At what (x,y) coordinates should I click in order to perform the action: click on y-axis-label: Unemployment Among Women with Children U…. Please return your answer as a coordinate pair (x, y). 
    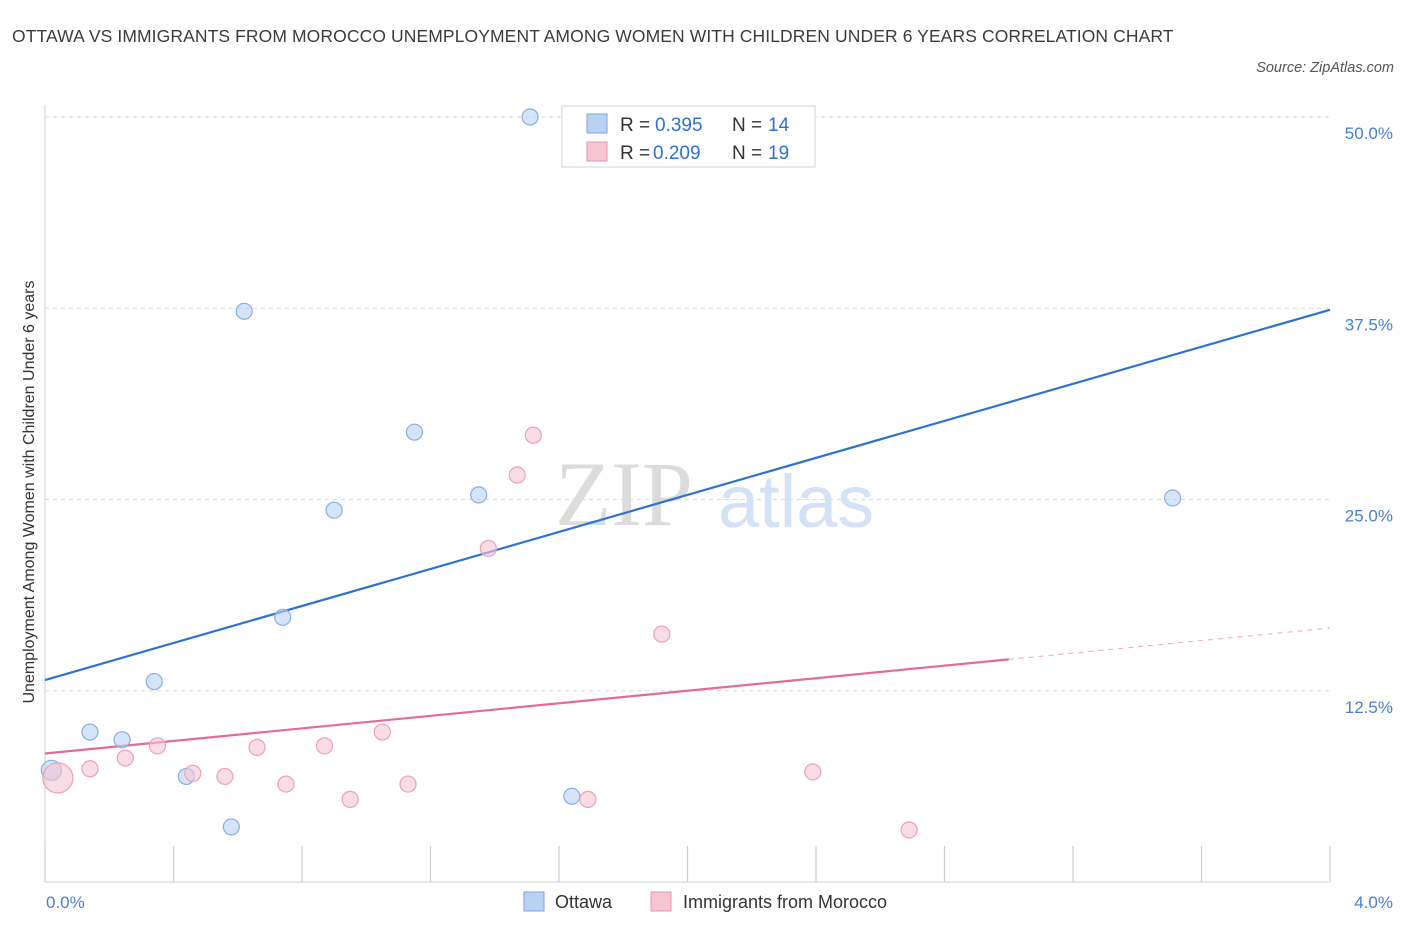
    Looking at the image, I should click on (29, 491).